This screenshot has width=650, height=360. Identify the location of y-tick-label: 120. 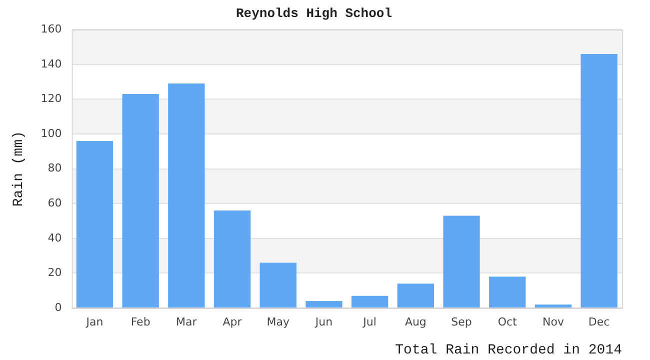
(51, 99).